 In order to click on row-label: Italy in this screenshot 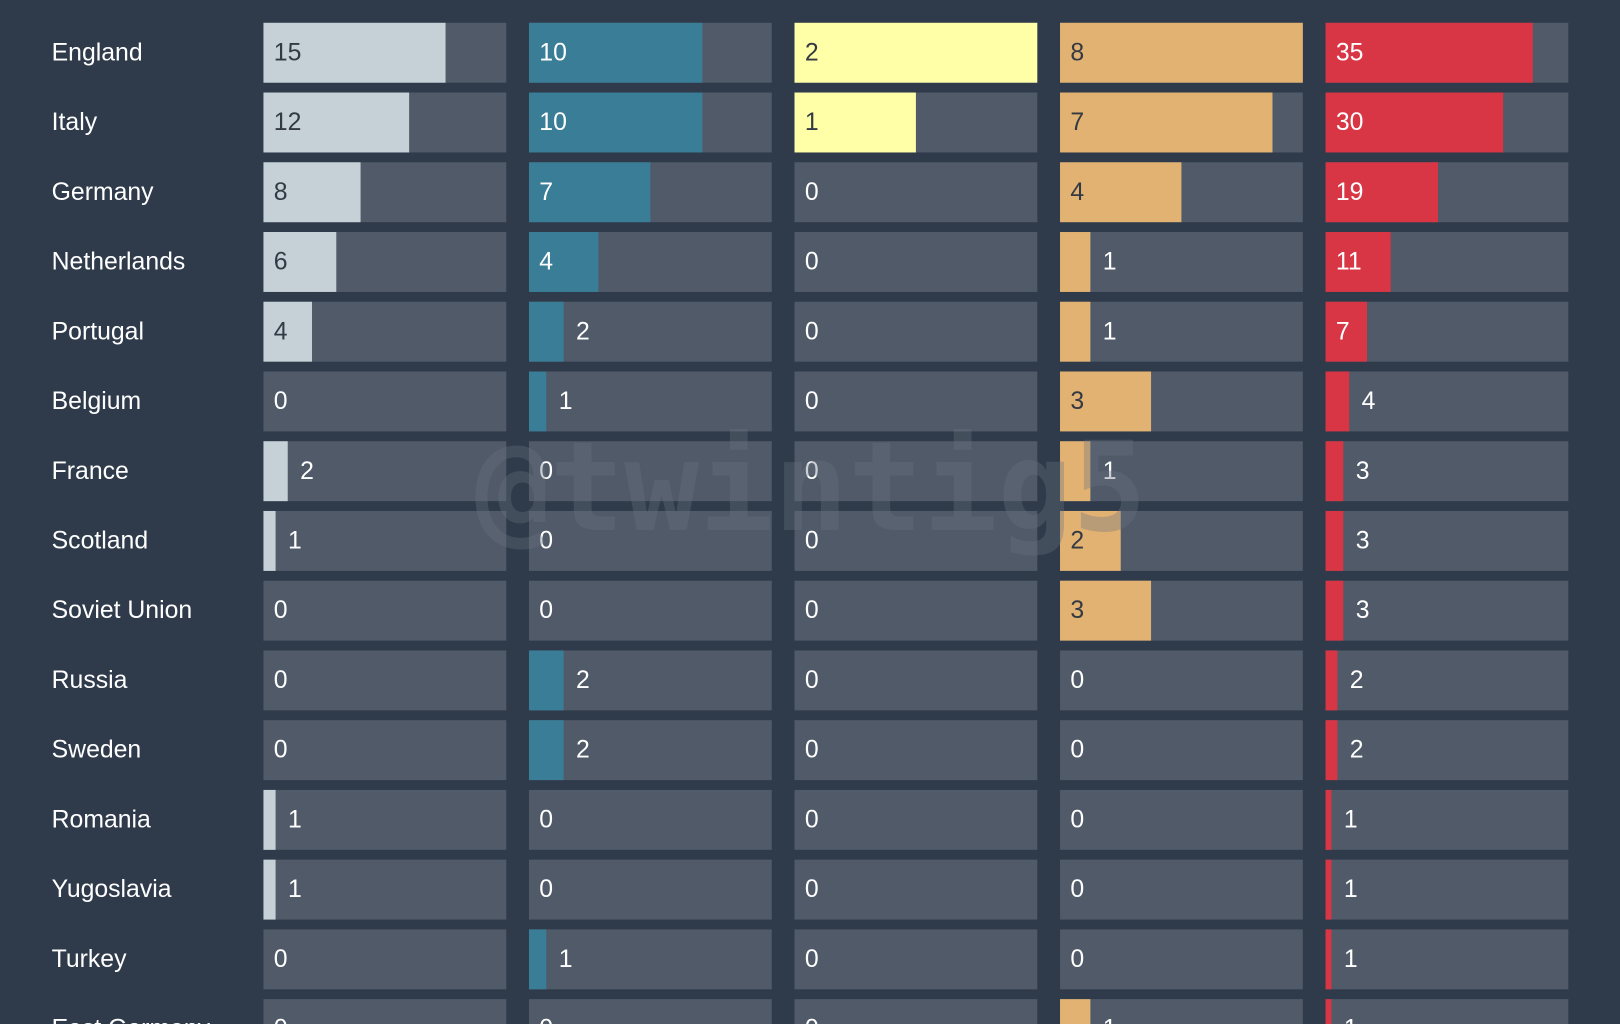, I will do `click(75, 122)`.